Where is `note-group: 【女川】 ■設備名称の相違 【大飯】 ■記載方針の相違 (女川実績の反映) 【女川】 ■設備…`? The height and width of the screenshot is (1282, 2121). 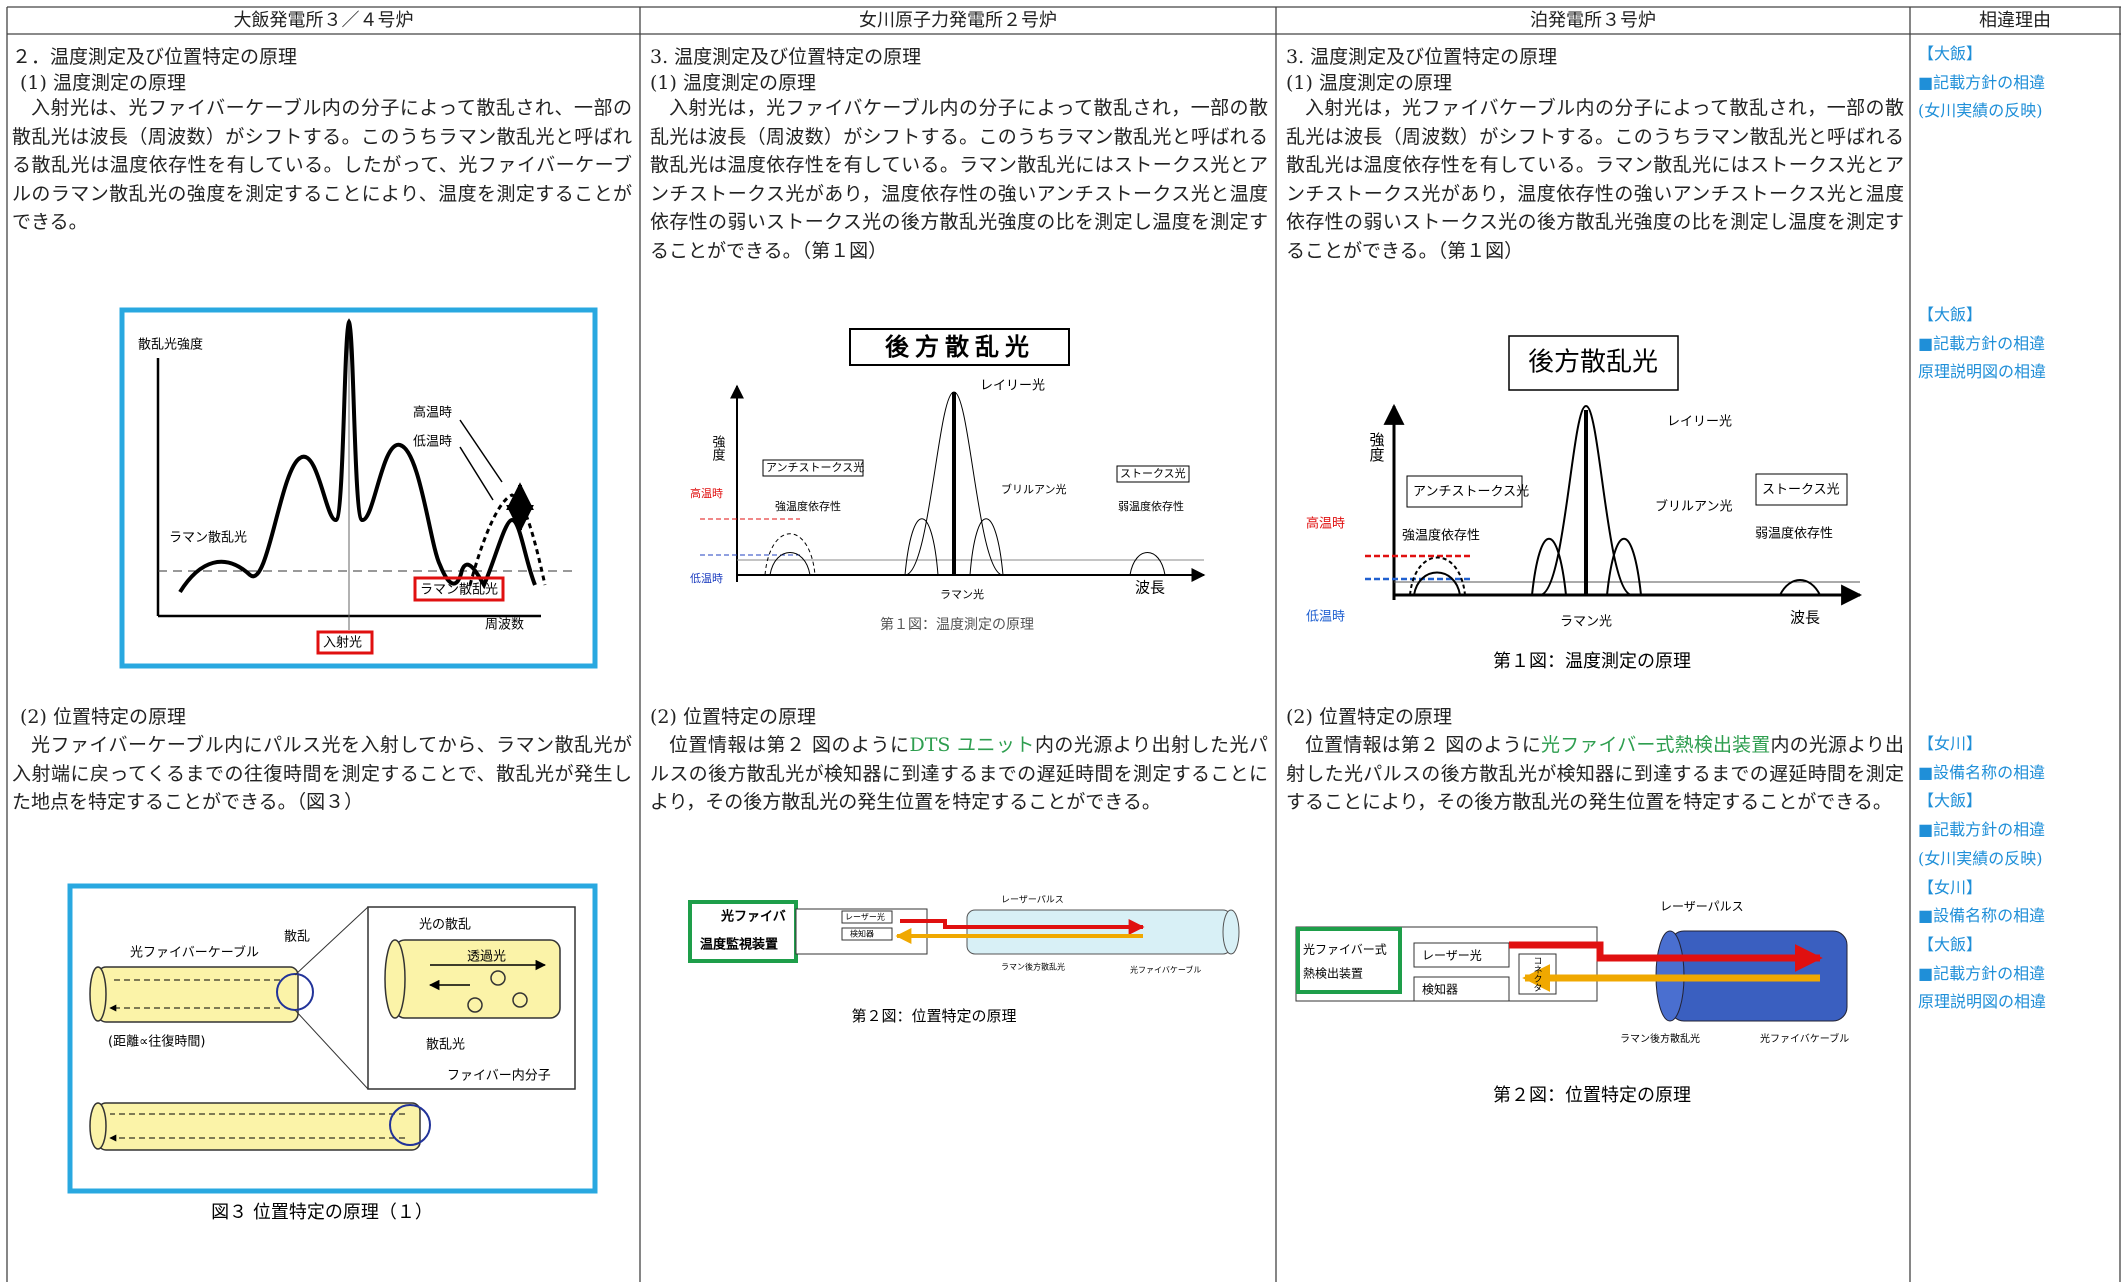 note-group: 【女川】 ■設備名称の相違 【大飯】 ■記載方針の相違 (女川実績の反映) 【女川】 ■設備… is located at coordinates (1982, 873).